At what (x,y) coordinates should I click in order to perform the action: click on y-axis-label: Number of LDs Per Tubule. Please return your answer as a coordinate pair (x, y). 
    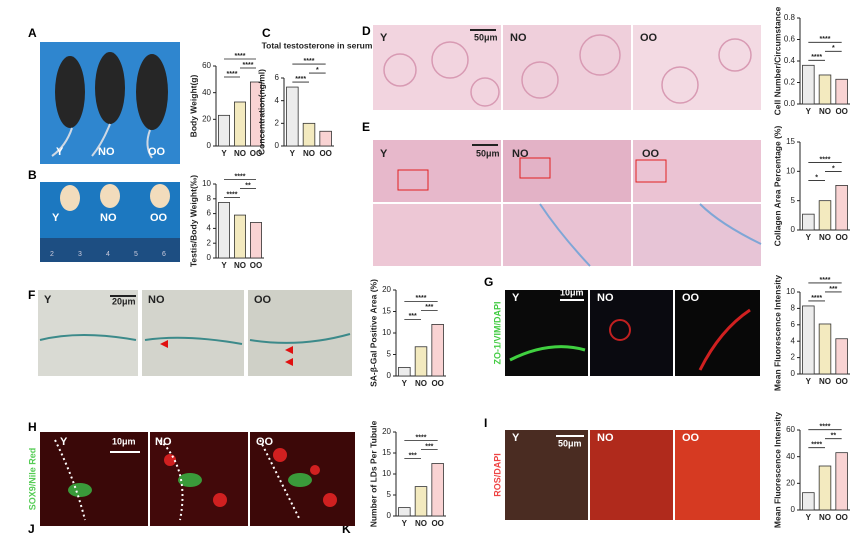
    Looking at the image, I should click on (373, 473).